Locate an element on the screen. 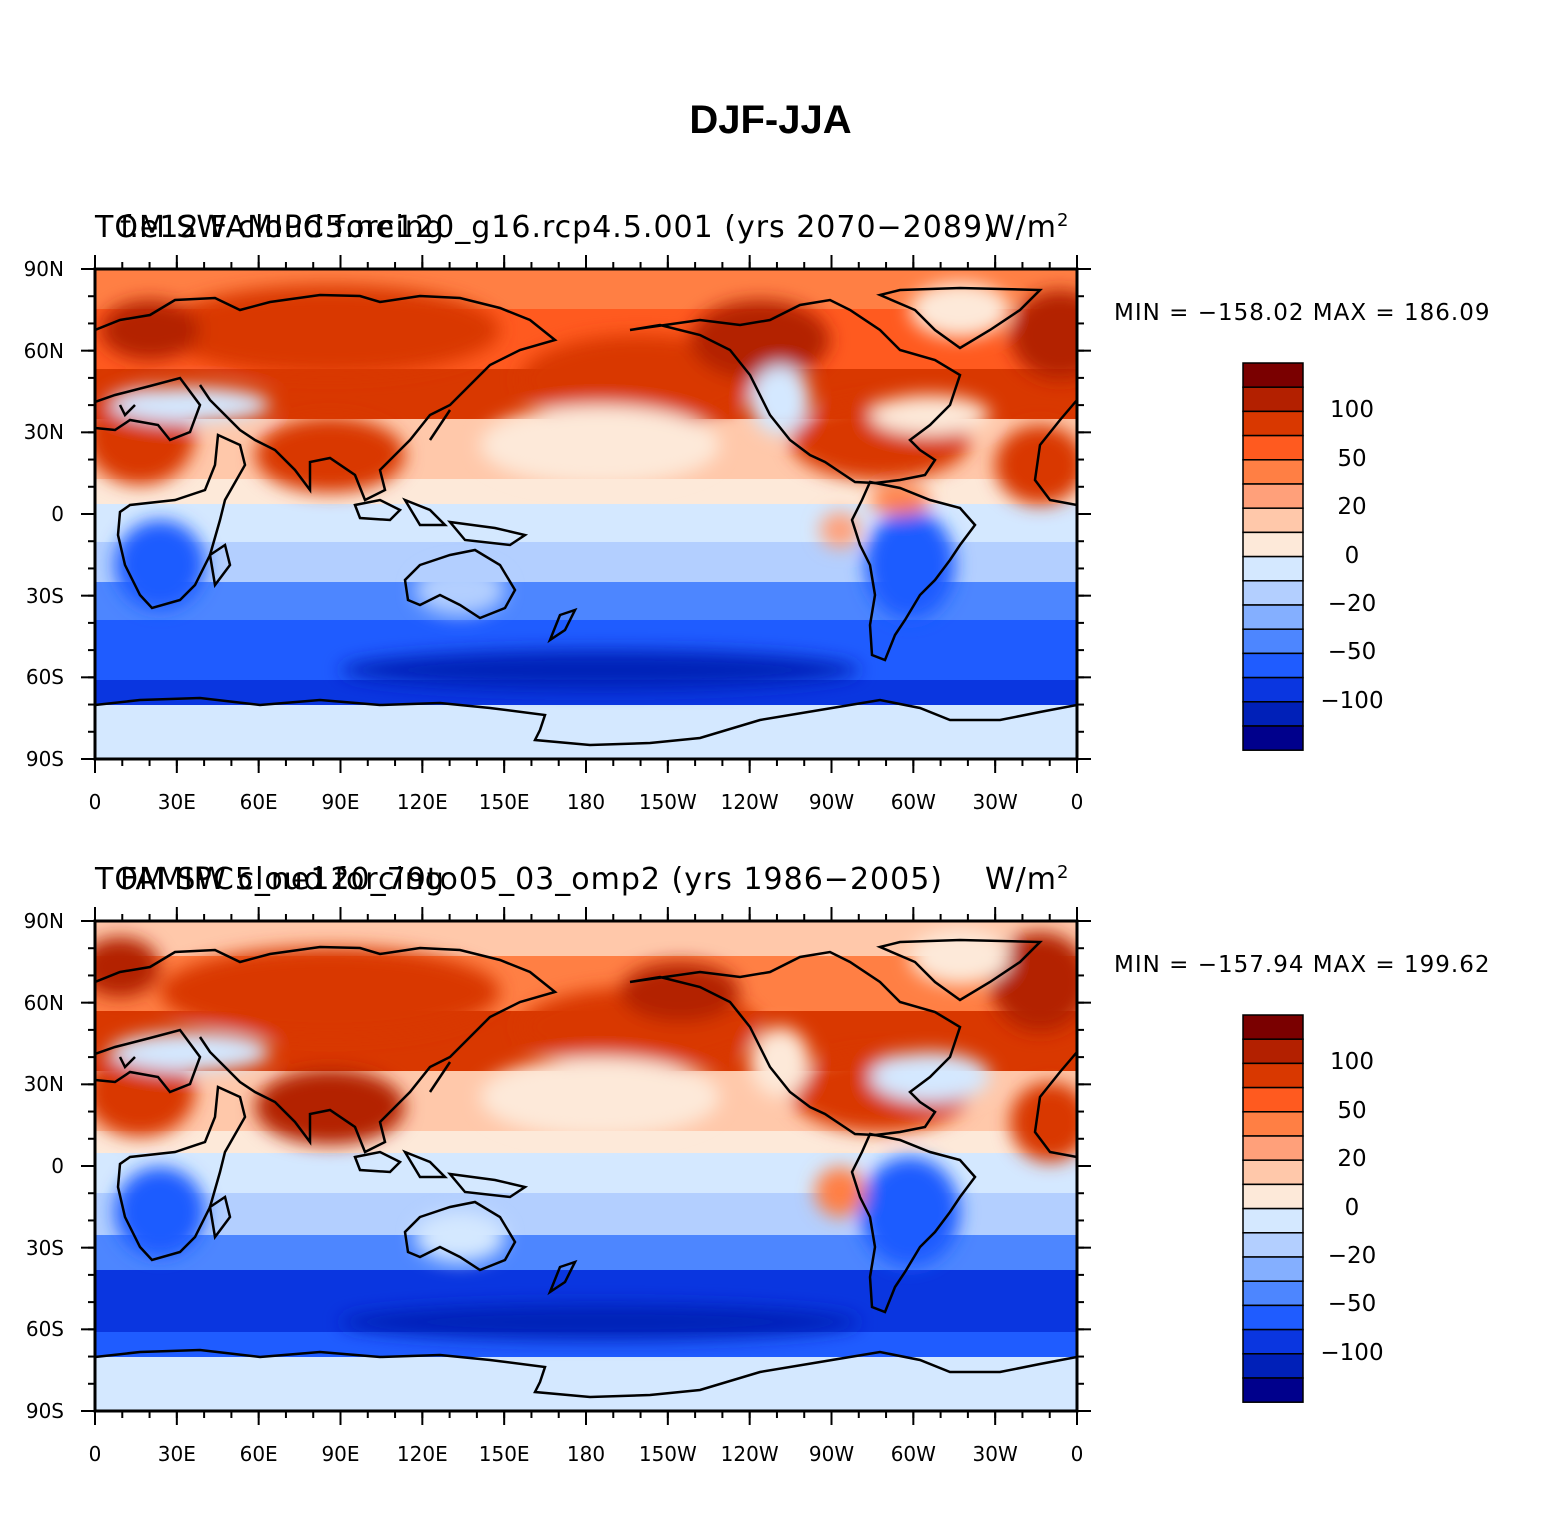  x-tick-label: 120E is located at coordinates (422, 802).